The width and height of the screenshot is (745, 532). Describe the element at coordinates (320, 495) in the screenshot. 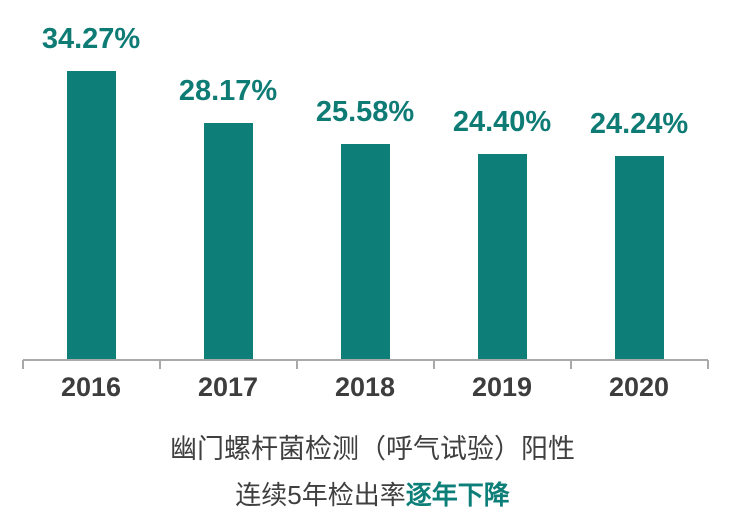

I see `caption-line2-text: 连续5年检出率` at that location.